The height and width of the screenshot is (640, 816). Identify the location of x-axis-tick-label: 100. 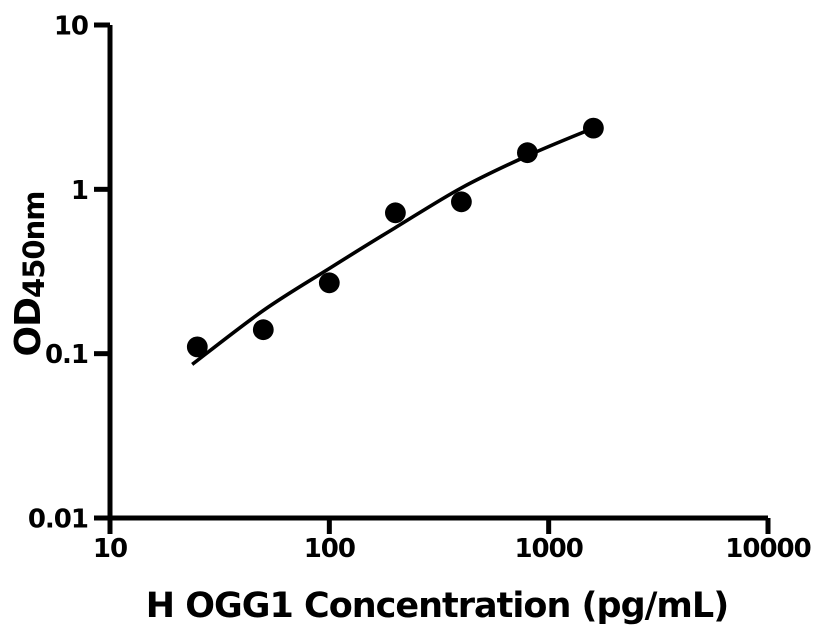
(329, 549).